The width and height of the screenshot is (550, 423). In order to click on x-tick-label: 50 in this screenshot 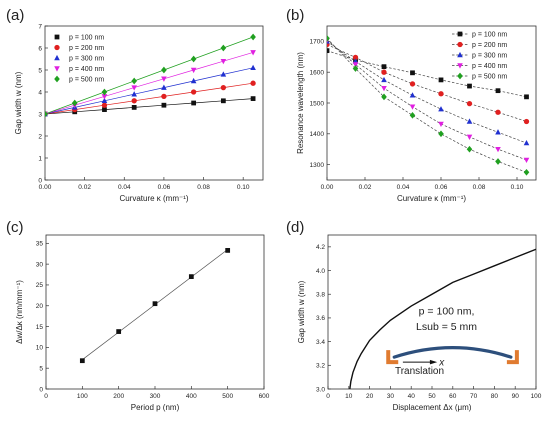, I will do `click(432, 396)`.